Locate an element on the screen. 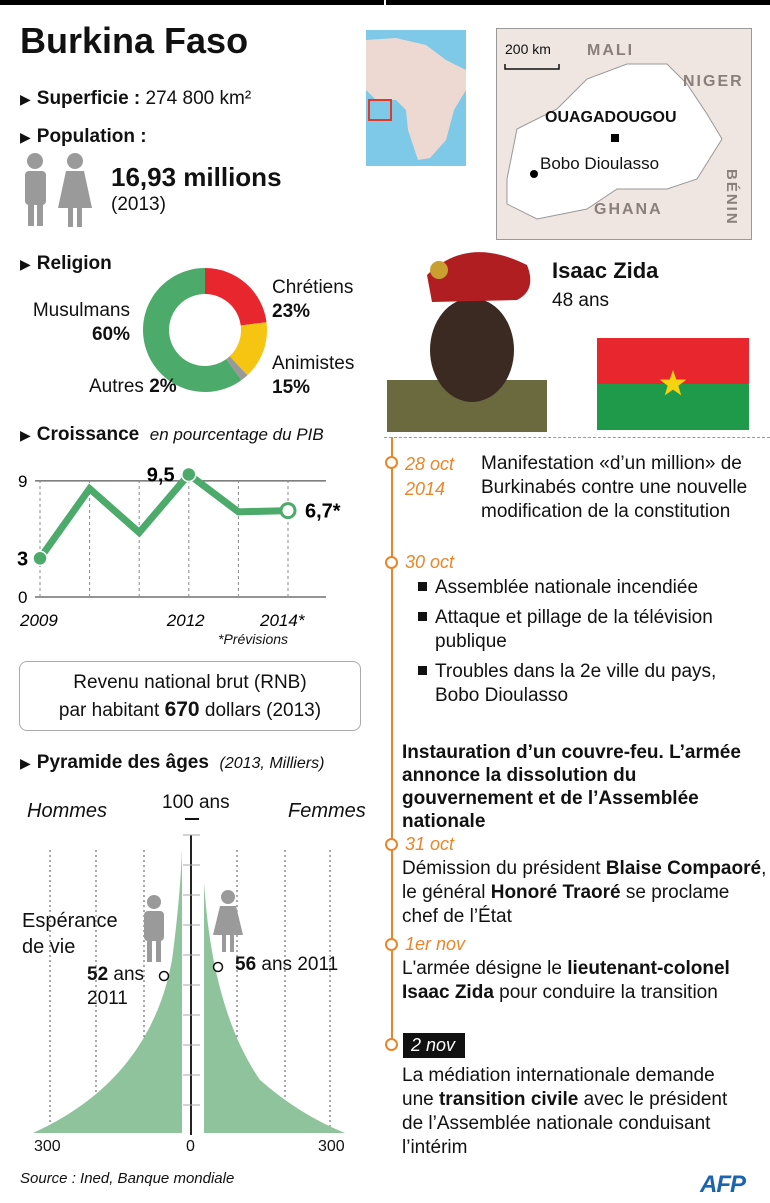 The height and width of the screenshot is (1203, 770). rnb-line1: Revenu national brut (RNB) is located at coordinates (190, 682).